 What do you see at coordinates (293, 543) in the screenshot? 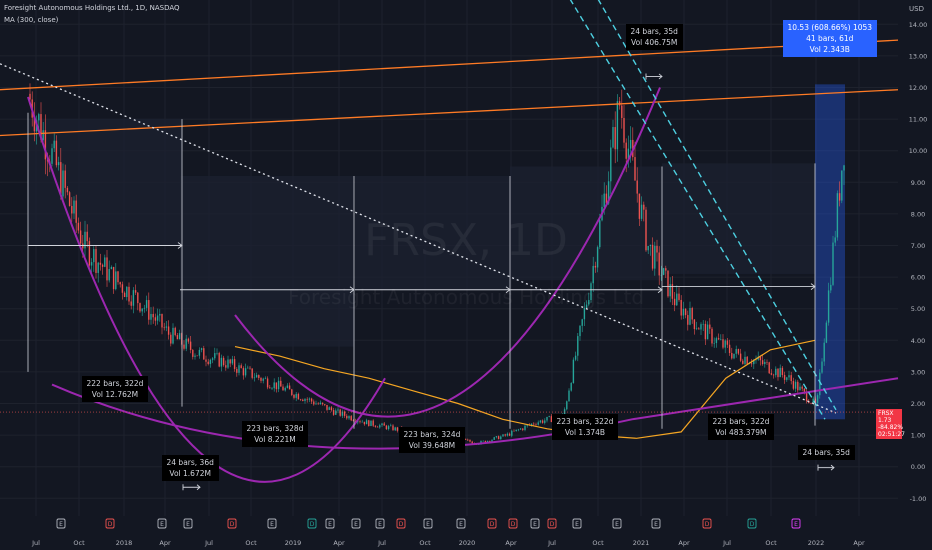
I see `x-tick-label: 2019` at bounding box center [293, 543].